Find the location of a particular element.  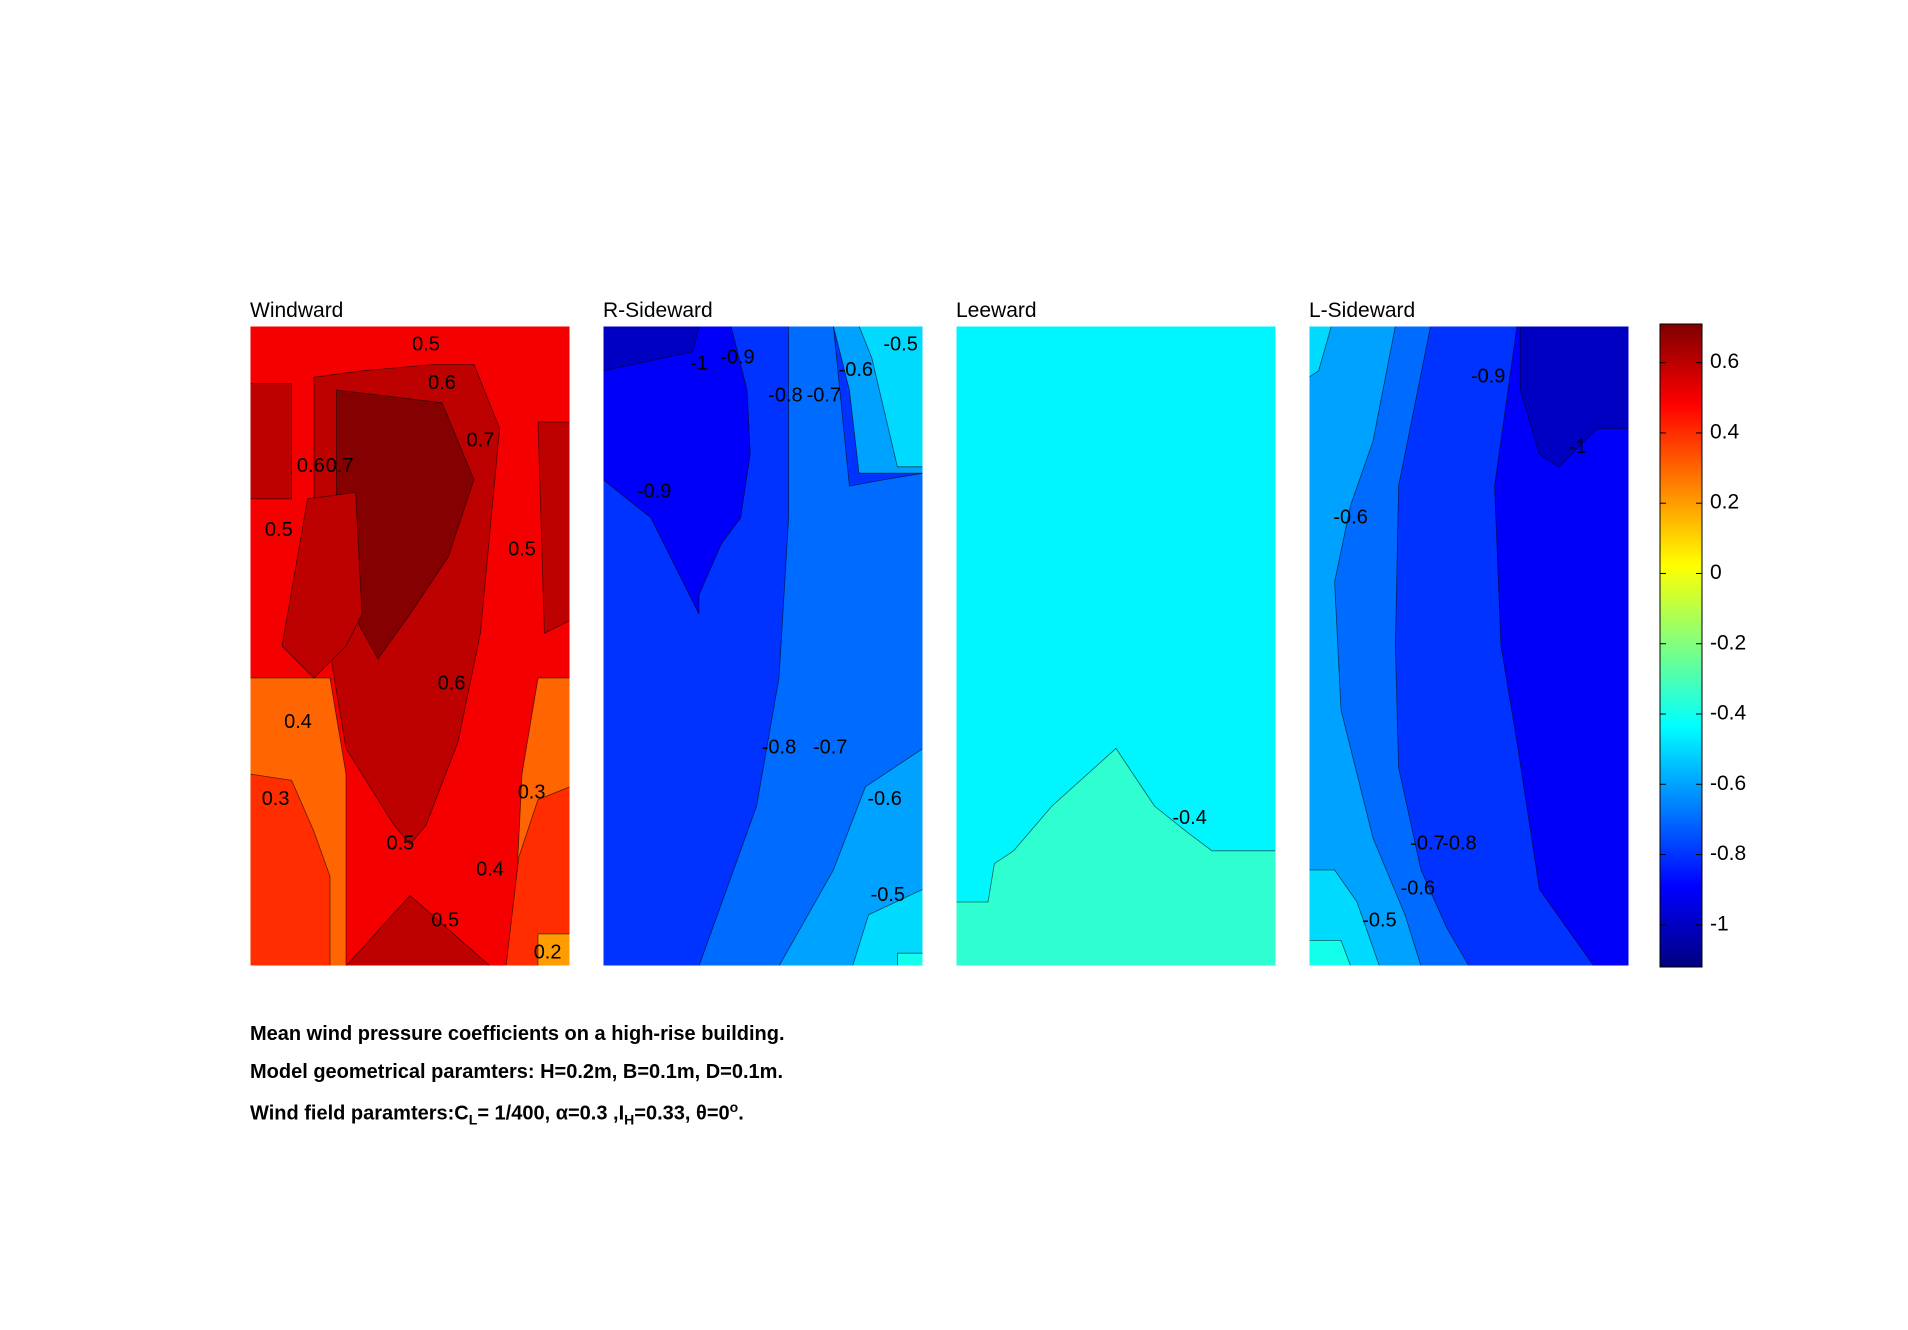

caption-line-3-sub-l: L is located at coordinates (473, 1119).